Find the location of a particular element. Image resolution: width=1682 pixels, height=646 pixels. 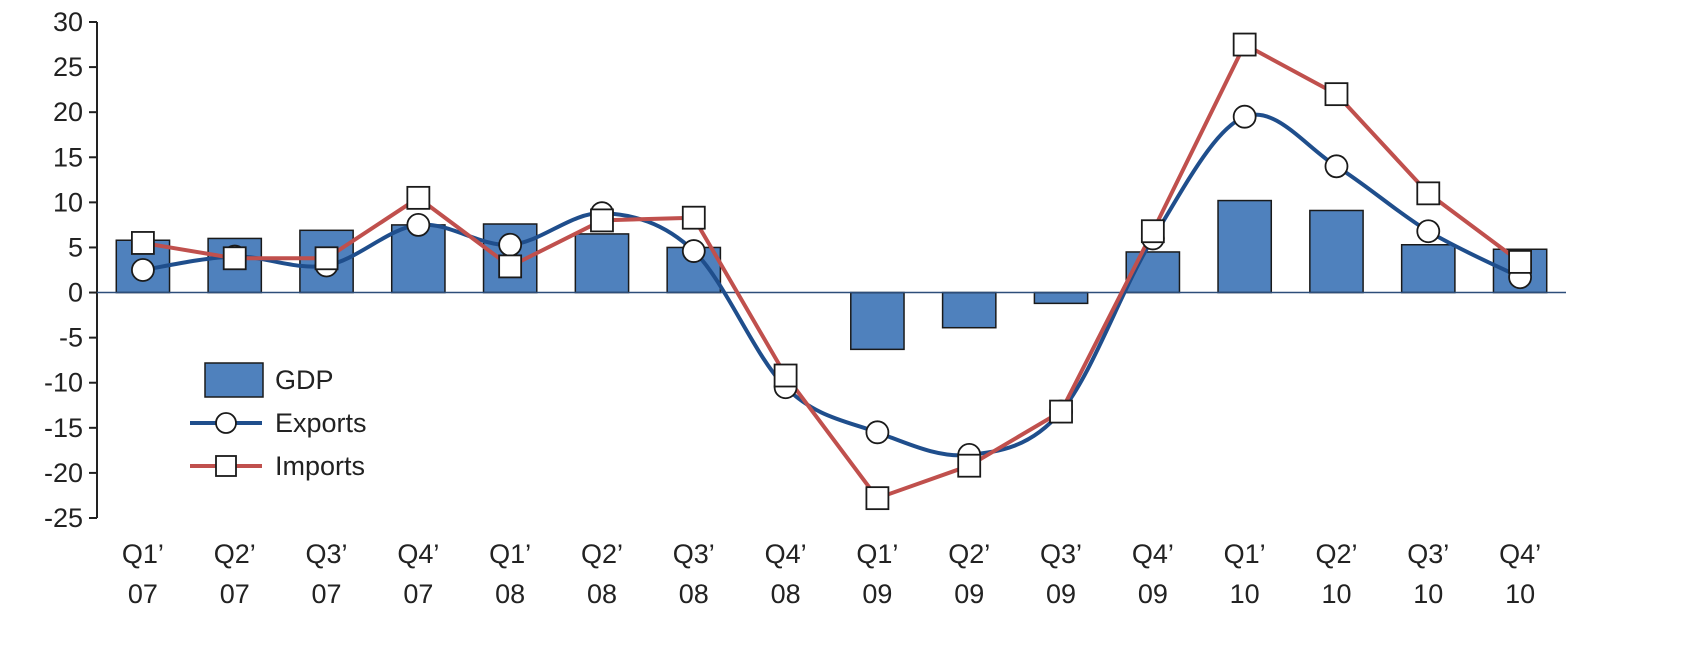

y-tick-label: 10 is located at coordinates (68, 202).